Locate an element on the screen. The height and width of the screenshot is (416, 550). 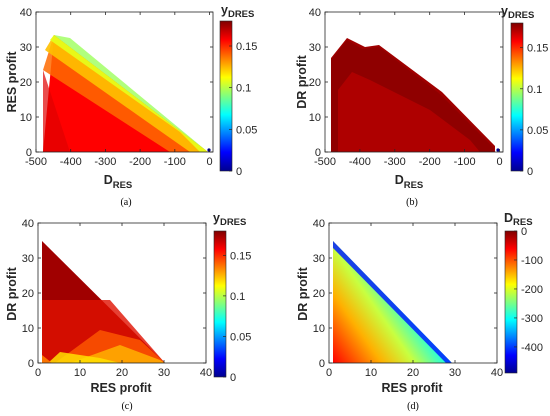
panel-d-xtick-label: 40 is located at coordinates (497, 373).